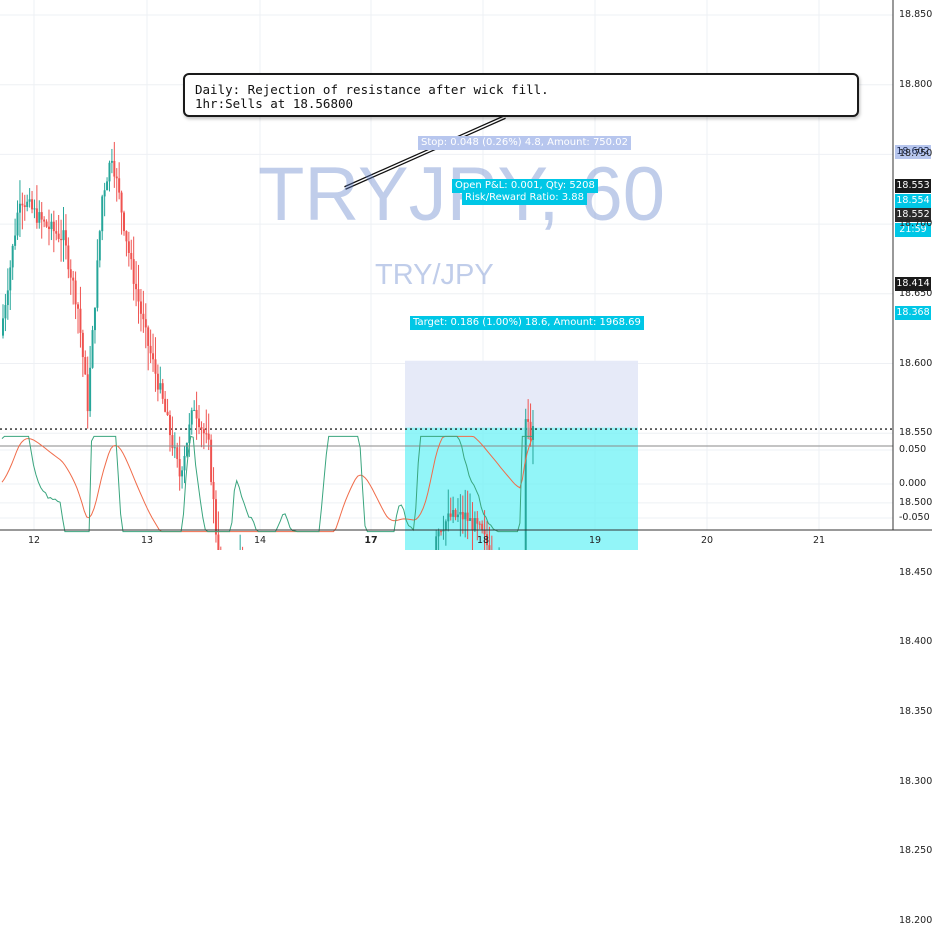 The image size is (932, 927). Describe the element at coordinates (913, 313) in the screenshot. I see `target-price-tag: 18.368` at that location.